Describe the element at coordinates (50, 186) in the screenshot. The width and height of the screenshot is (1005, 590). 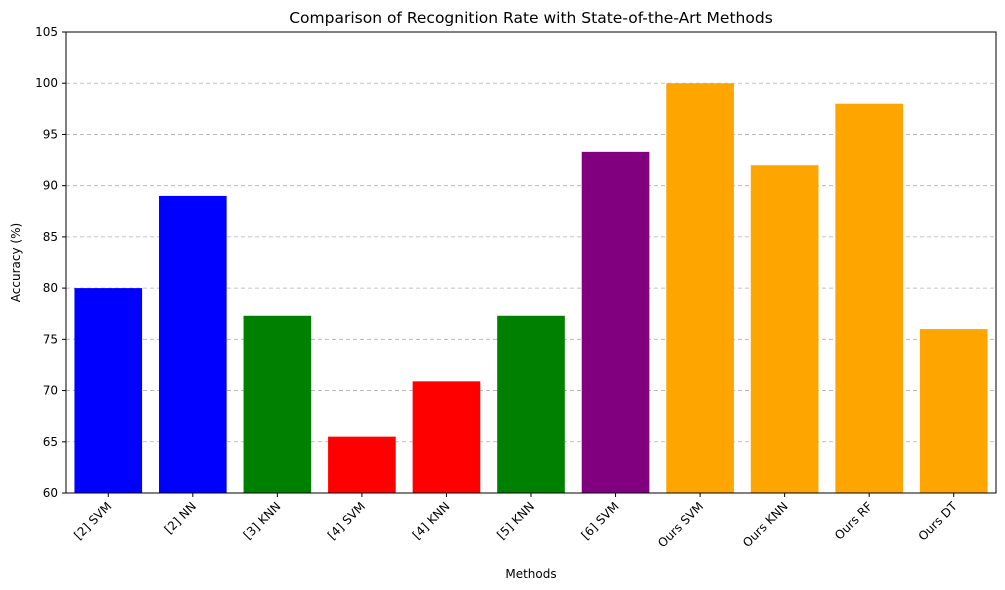
I see `y-tick-label: 90` at that location.